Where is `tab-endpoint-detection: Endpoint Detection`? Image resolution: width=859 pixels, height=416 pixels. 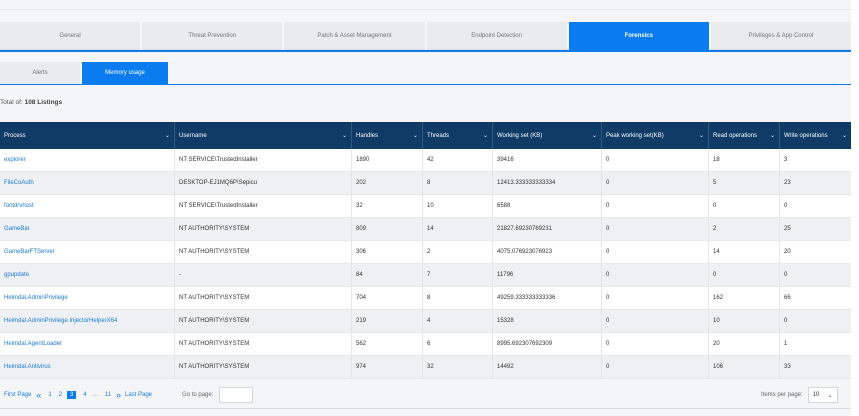 tab-endpoint-detection: Endpoint Detection is located at coordinates (496, 36).